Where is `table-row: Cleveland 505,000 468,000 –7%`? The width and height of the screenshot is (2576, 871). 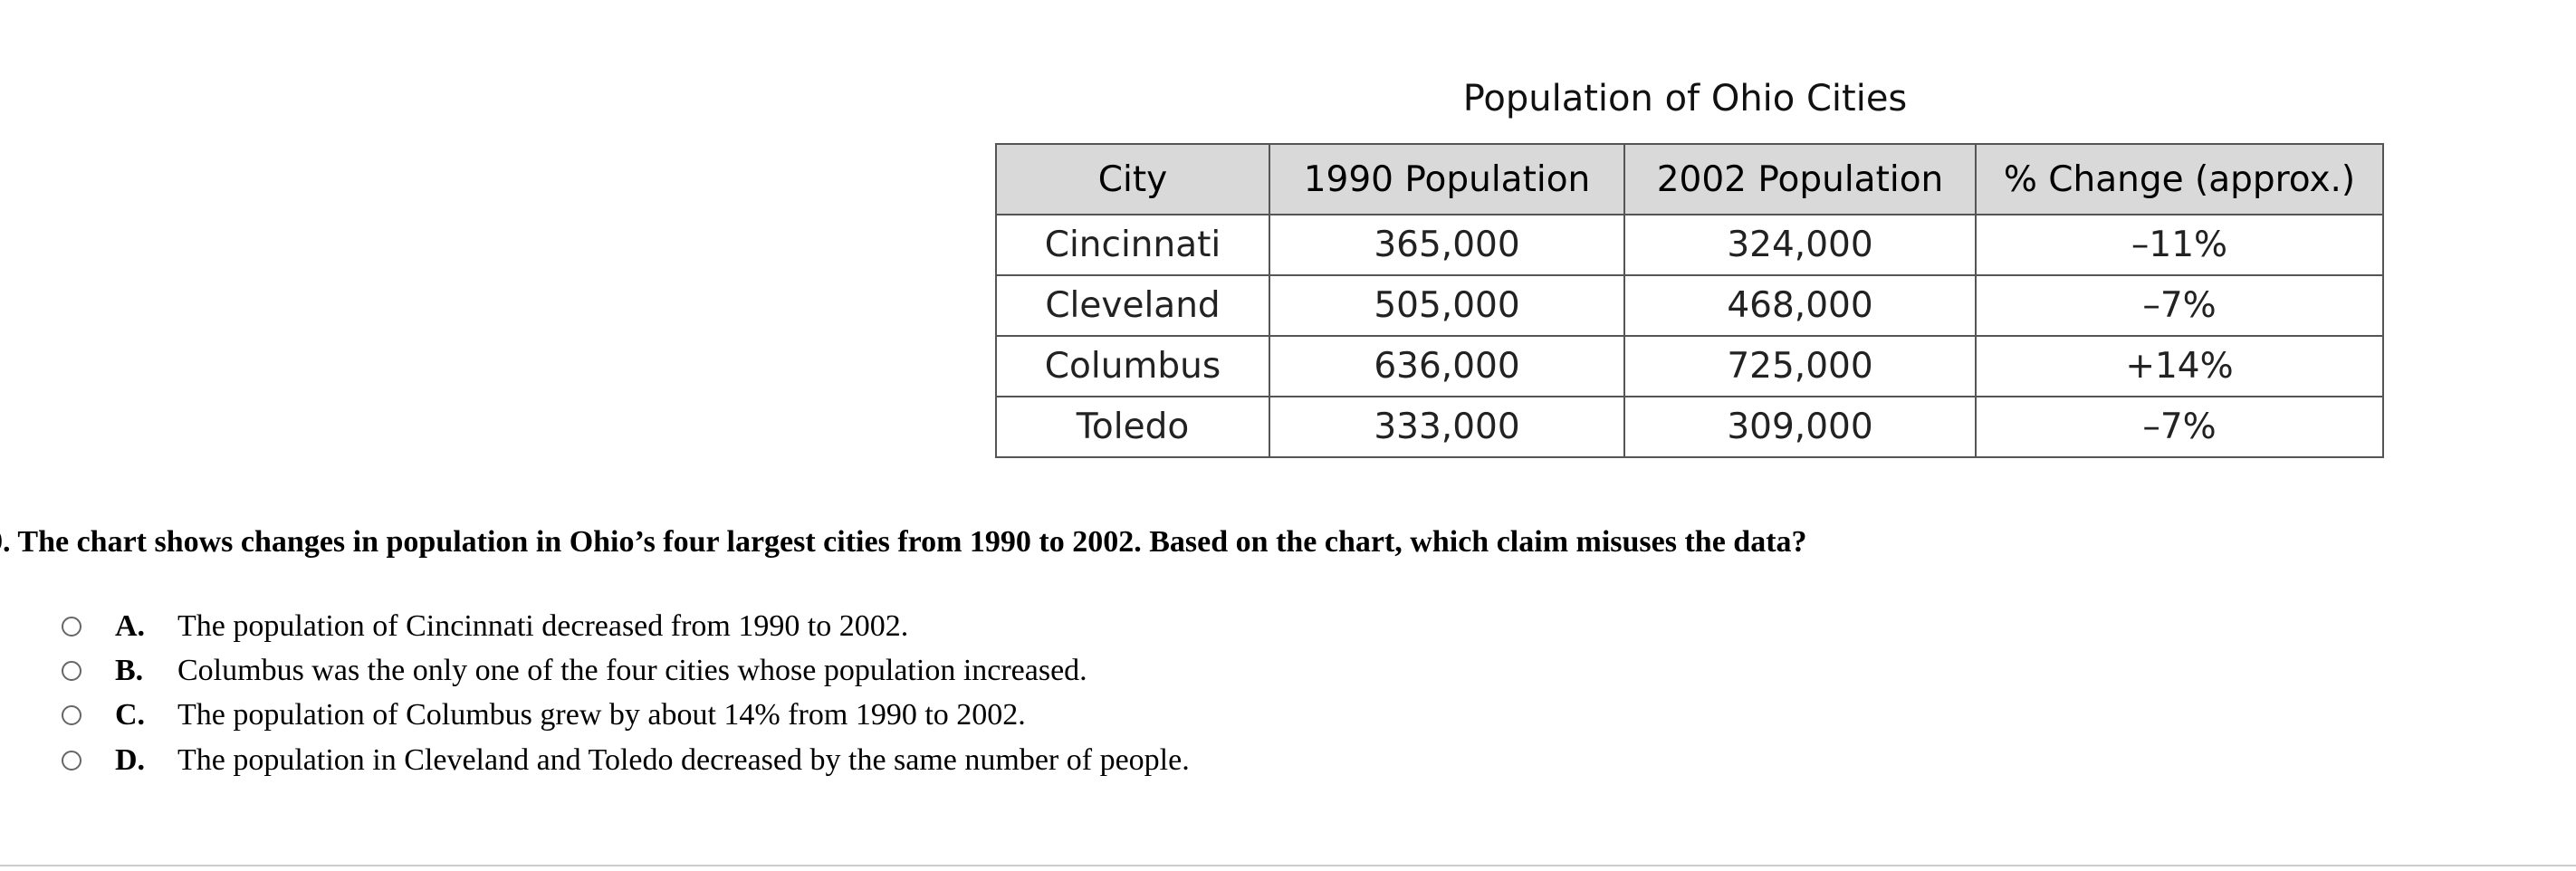
table-row: Cleveland 505,000 468,000 –7% is located at coordinates (1689, 306).